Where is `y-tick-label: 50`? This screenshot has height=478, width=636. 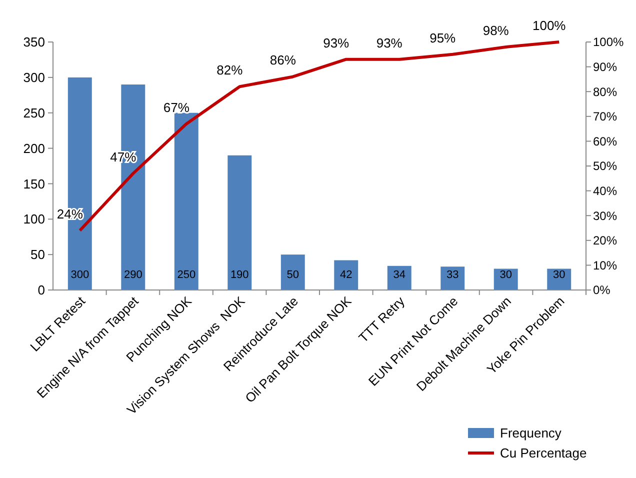
y-tick-label: 50 is located at coordinates (37, 254).